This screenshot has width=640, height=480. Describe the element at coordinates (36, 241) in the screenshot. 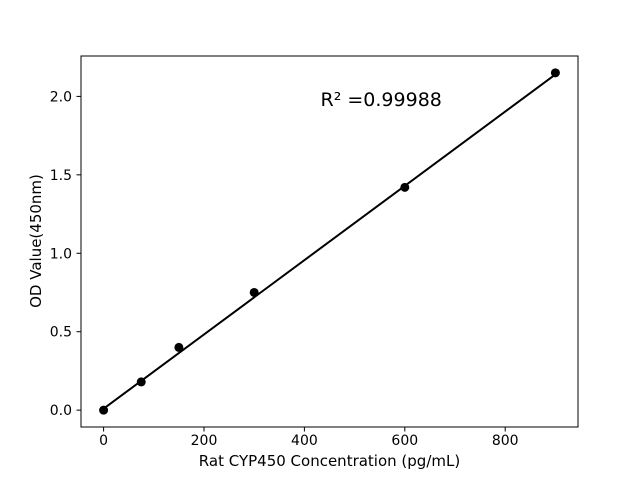

I see `y-axis-title: OD Value(450nm)` at that location.